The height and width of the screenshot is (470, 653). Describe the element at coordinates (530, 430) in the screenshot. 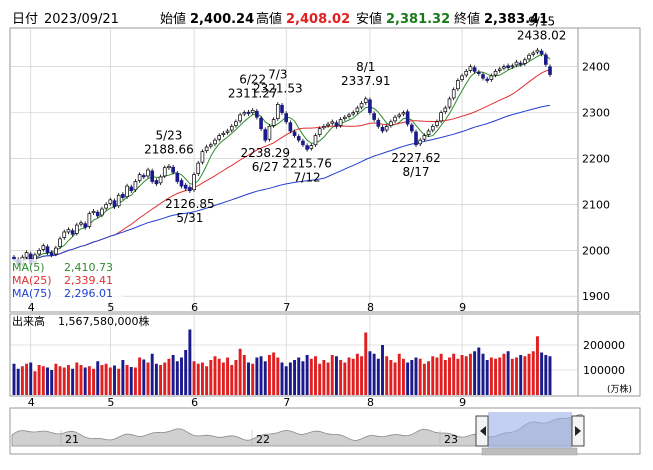

I see `navigator-selection` at that location.